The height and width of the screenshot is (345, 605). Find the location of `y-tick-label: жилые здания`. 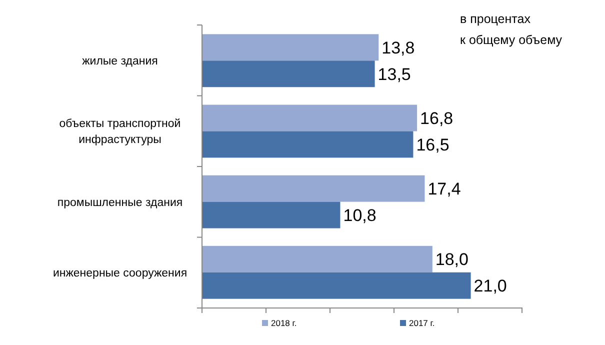

y-tick-label: жилые здания is located at coordinates (120, 62).